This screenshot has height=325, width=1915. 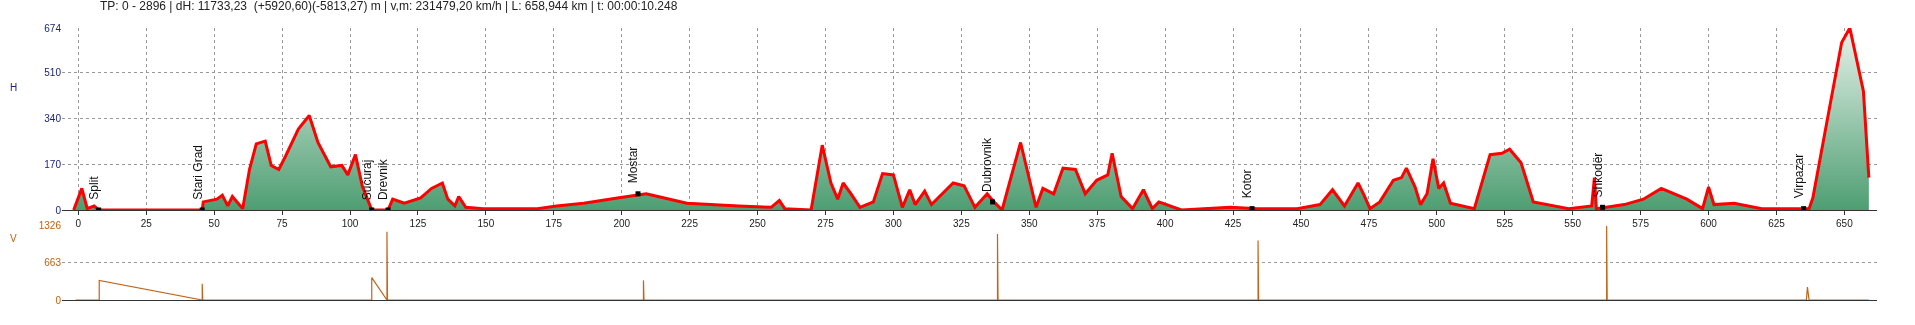 What do you see at coordinates (389, 6) in the screenshot?
I see `chart-title: TP: 0 - 2896 | dH: 11733,23 (+5920,60)(-5813,27) m | v,m: 231479,20 km/h | L: 658,944 km | t: 00:00:10.248` at bounding box center [389, 6].